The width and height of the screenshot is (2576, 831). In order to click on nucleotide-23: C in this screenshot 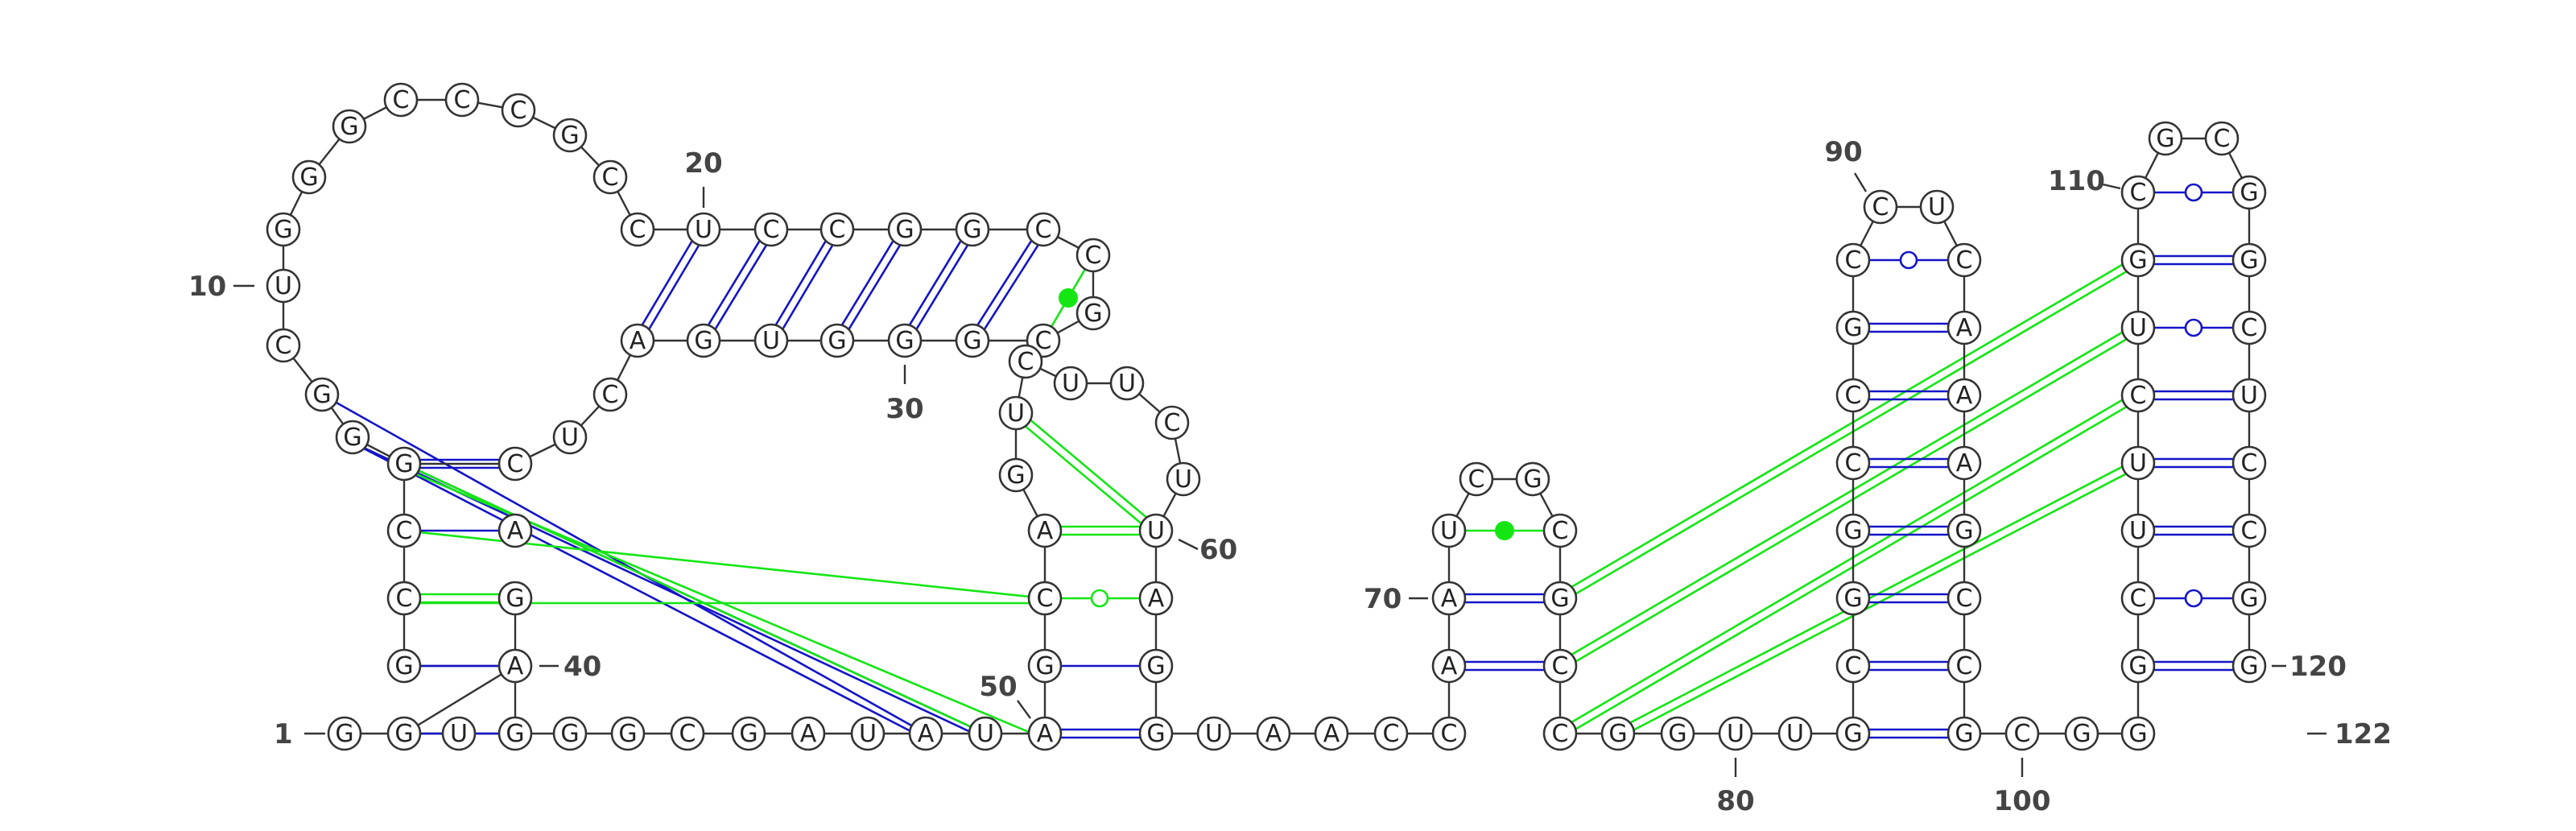, I will do `click(518, 110)`.